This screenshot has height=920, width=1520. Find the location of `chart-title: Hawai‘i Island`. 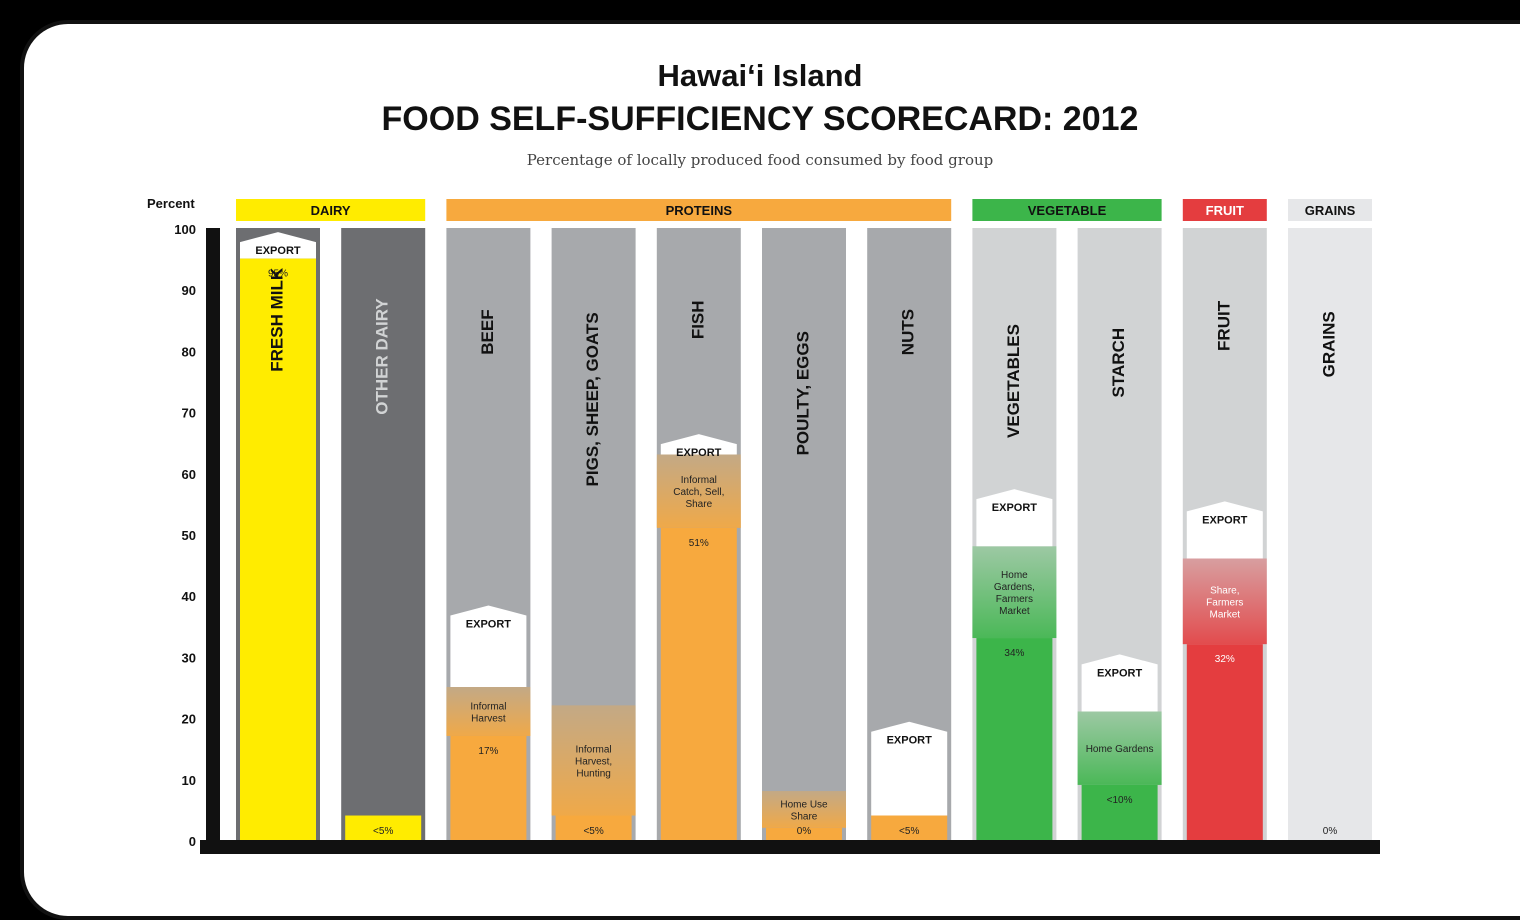

chart-title: Hawai‘i Island is located at coordinates (760, 75).